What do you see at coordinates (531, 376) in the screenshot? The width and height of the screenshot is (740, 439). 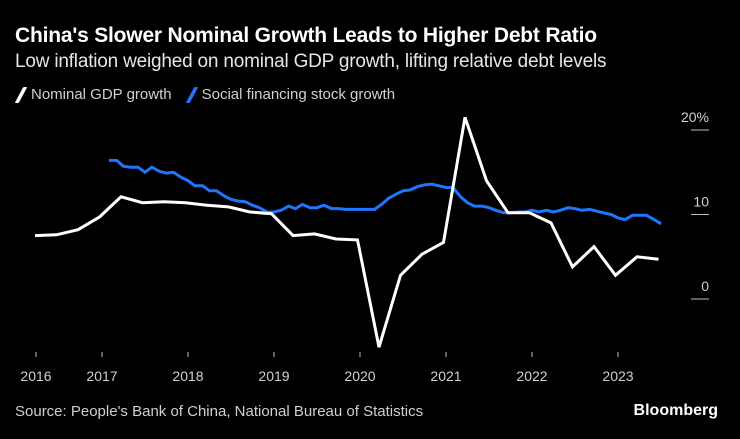 I see `x-tick-label: 2022` at bounding box center [531, 376].